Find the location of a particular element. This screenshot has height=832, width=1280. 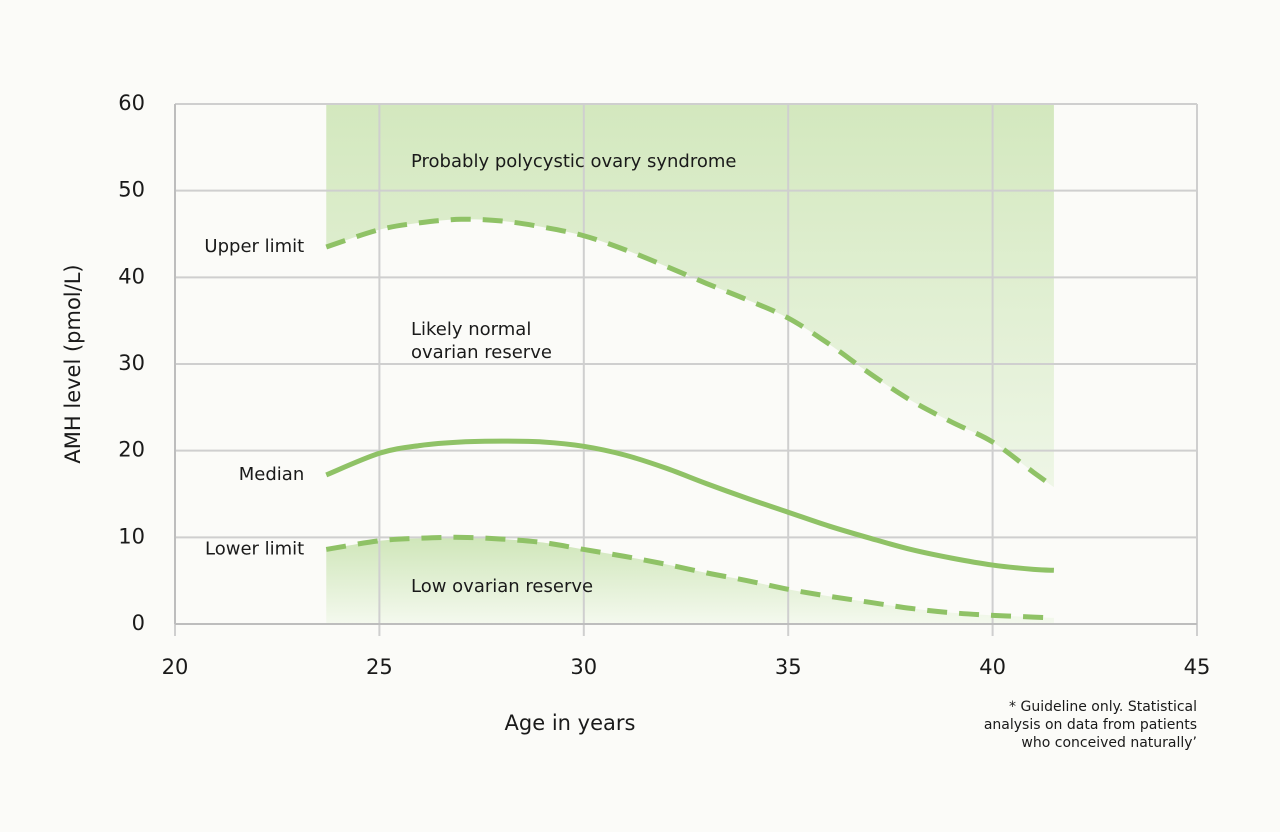

series-label: Lower limit is located at coordinates (254, 548).